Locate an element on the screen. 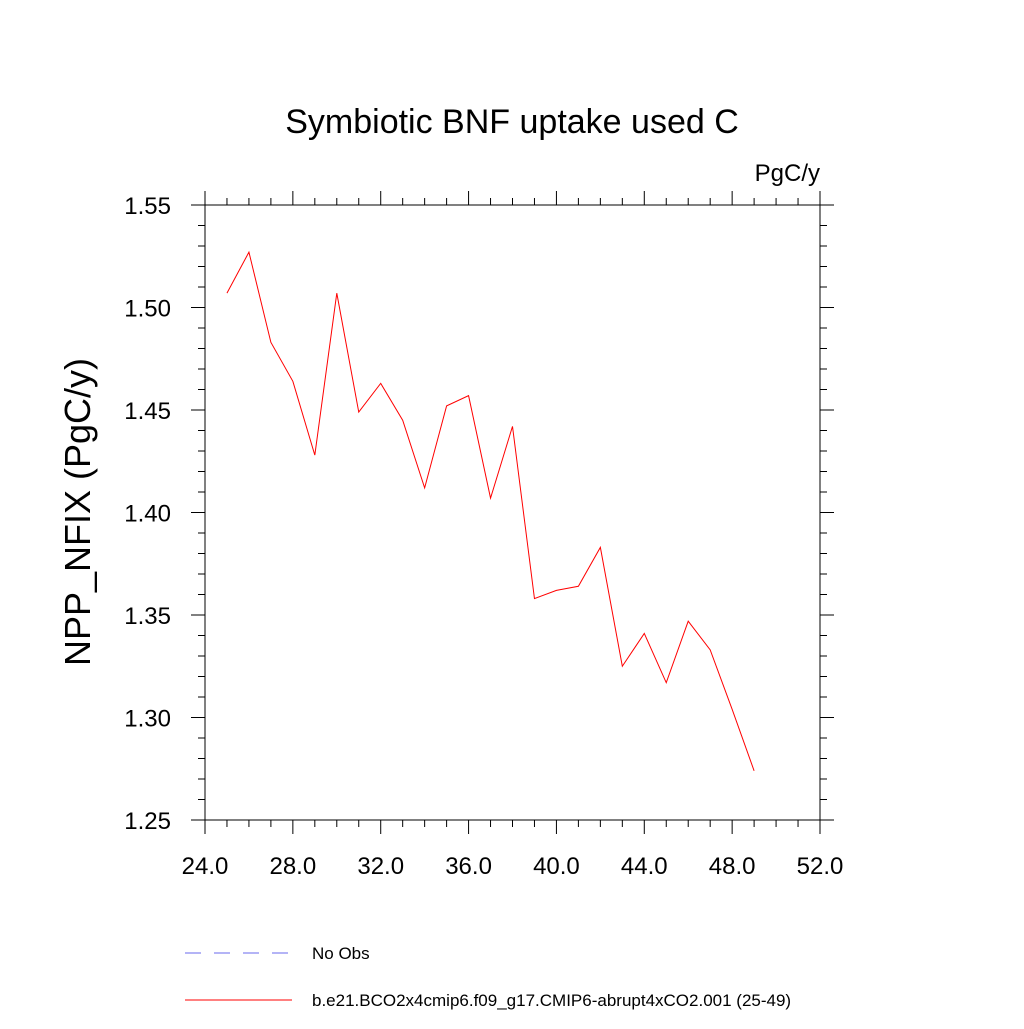 The image size is (1024, 1029). y-tick-label: 1.45 is located at coordinates (147, 411).